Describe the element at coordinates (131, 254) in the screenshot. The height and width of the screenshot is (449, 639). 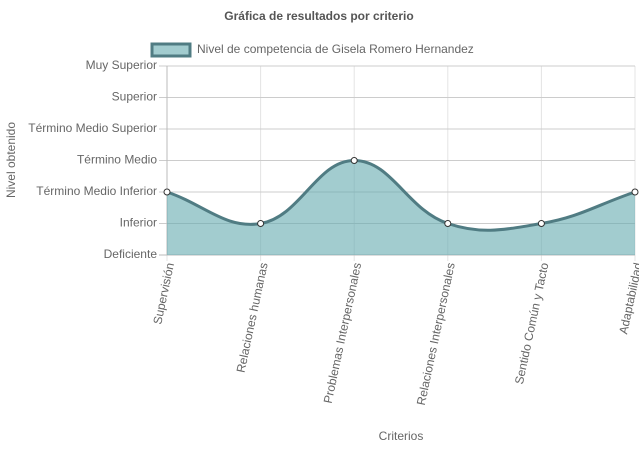
I see `y-tick-label: Deficiente` at that location.